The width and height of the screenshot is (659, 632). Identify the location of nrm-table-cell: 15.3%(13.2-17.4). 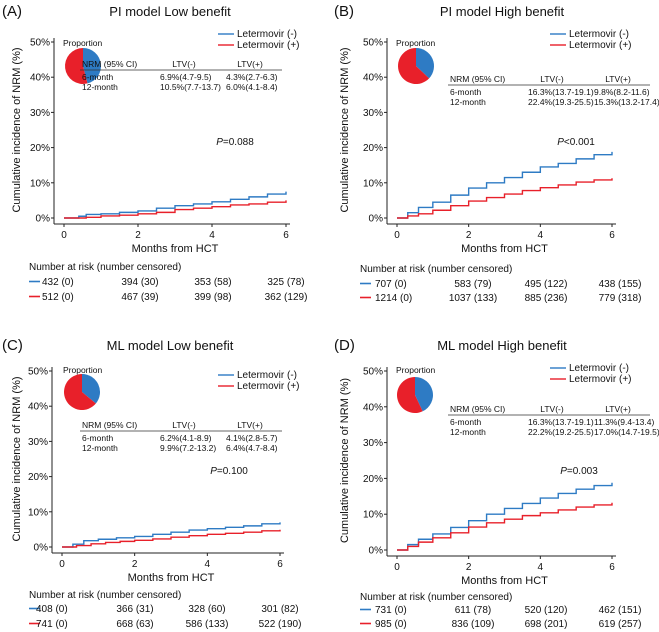
(626, 102).